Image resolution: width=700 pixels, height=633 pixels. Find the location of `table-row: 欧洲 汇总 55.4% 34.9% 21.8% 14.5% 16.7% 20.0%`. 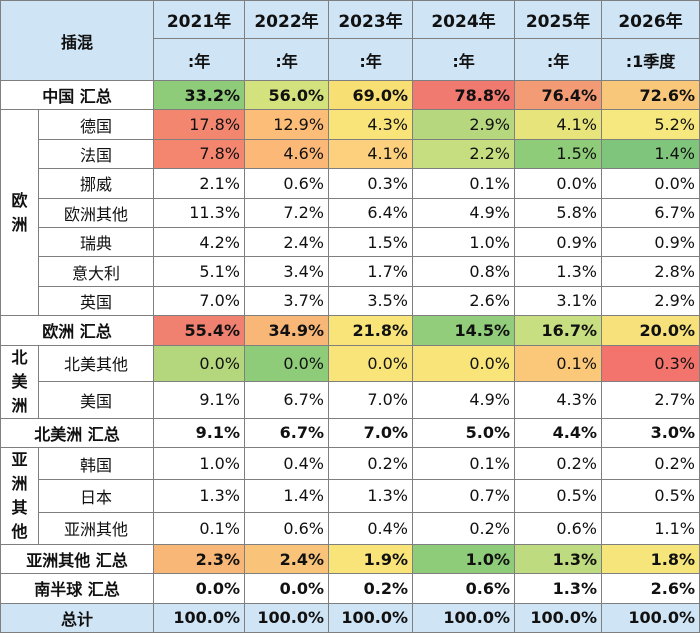

table-row: 欧洲 汇总 55.4% 34.9% 21.8% 14.5% 16.7% 20.0% is located at coordinates (350, 330).